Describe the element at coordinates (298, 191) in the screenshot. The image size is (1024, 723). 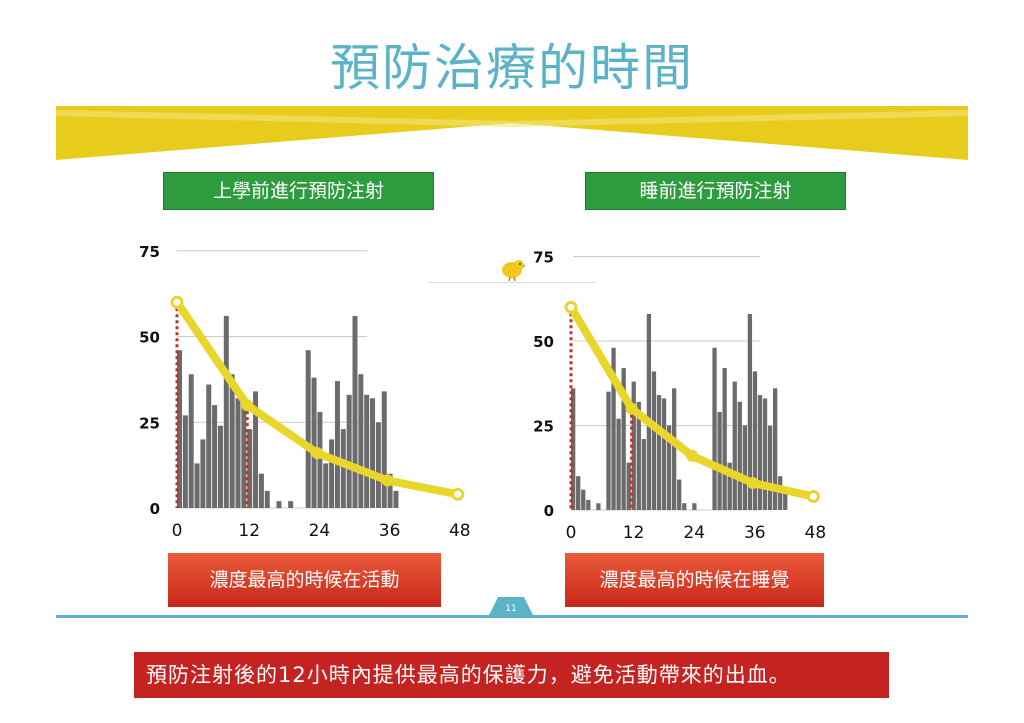
I see `panel-left-label: 上學前進行預防注射` at that location.